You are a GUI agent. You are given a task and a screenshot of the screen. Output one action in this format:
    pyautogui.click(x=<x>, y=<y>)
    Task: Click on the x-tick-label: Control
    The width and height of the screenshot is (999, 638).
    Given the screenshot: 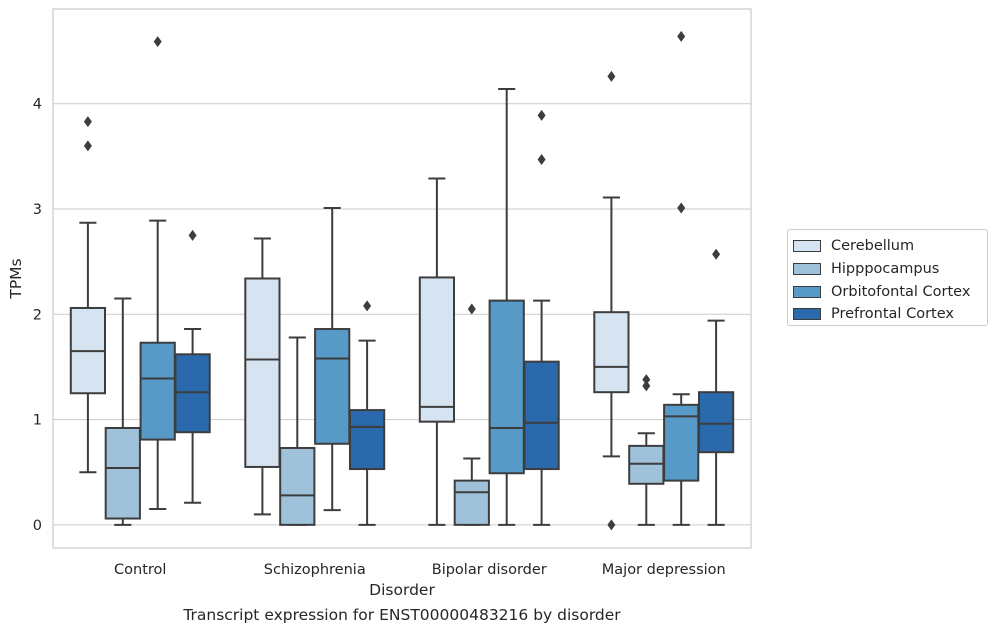 What is the action you would take?
    pyautogui.click(x=140, y=570)
    